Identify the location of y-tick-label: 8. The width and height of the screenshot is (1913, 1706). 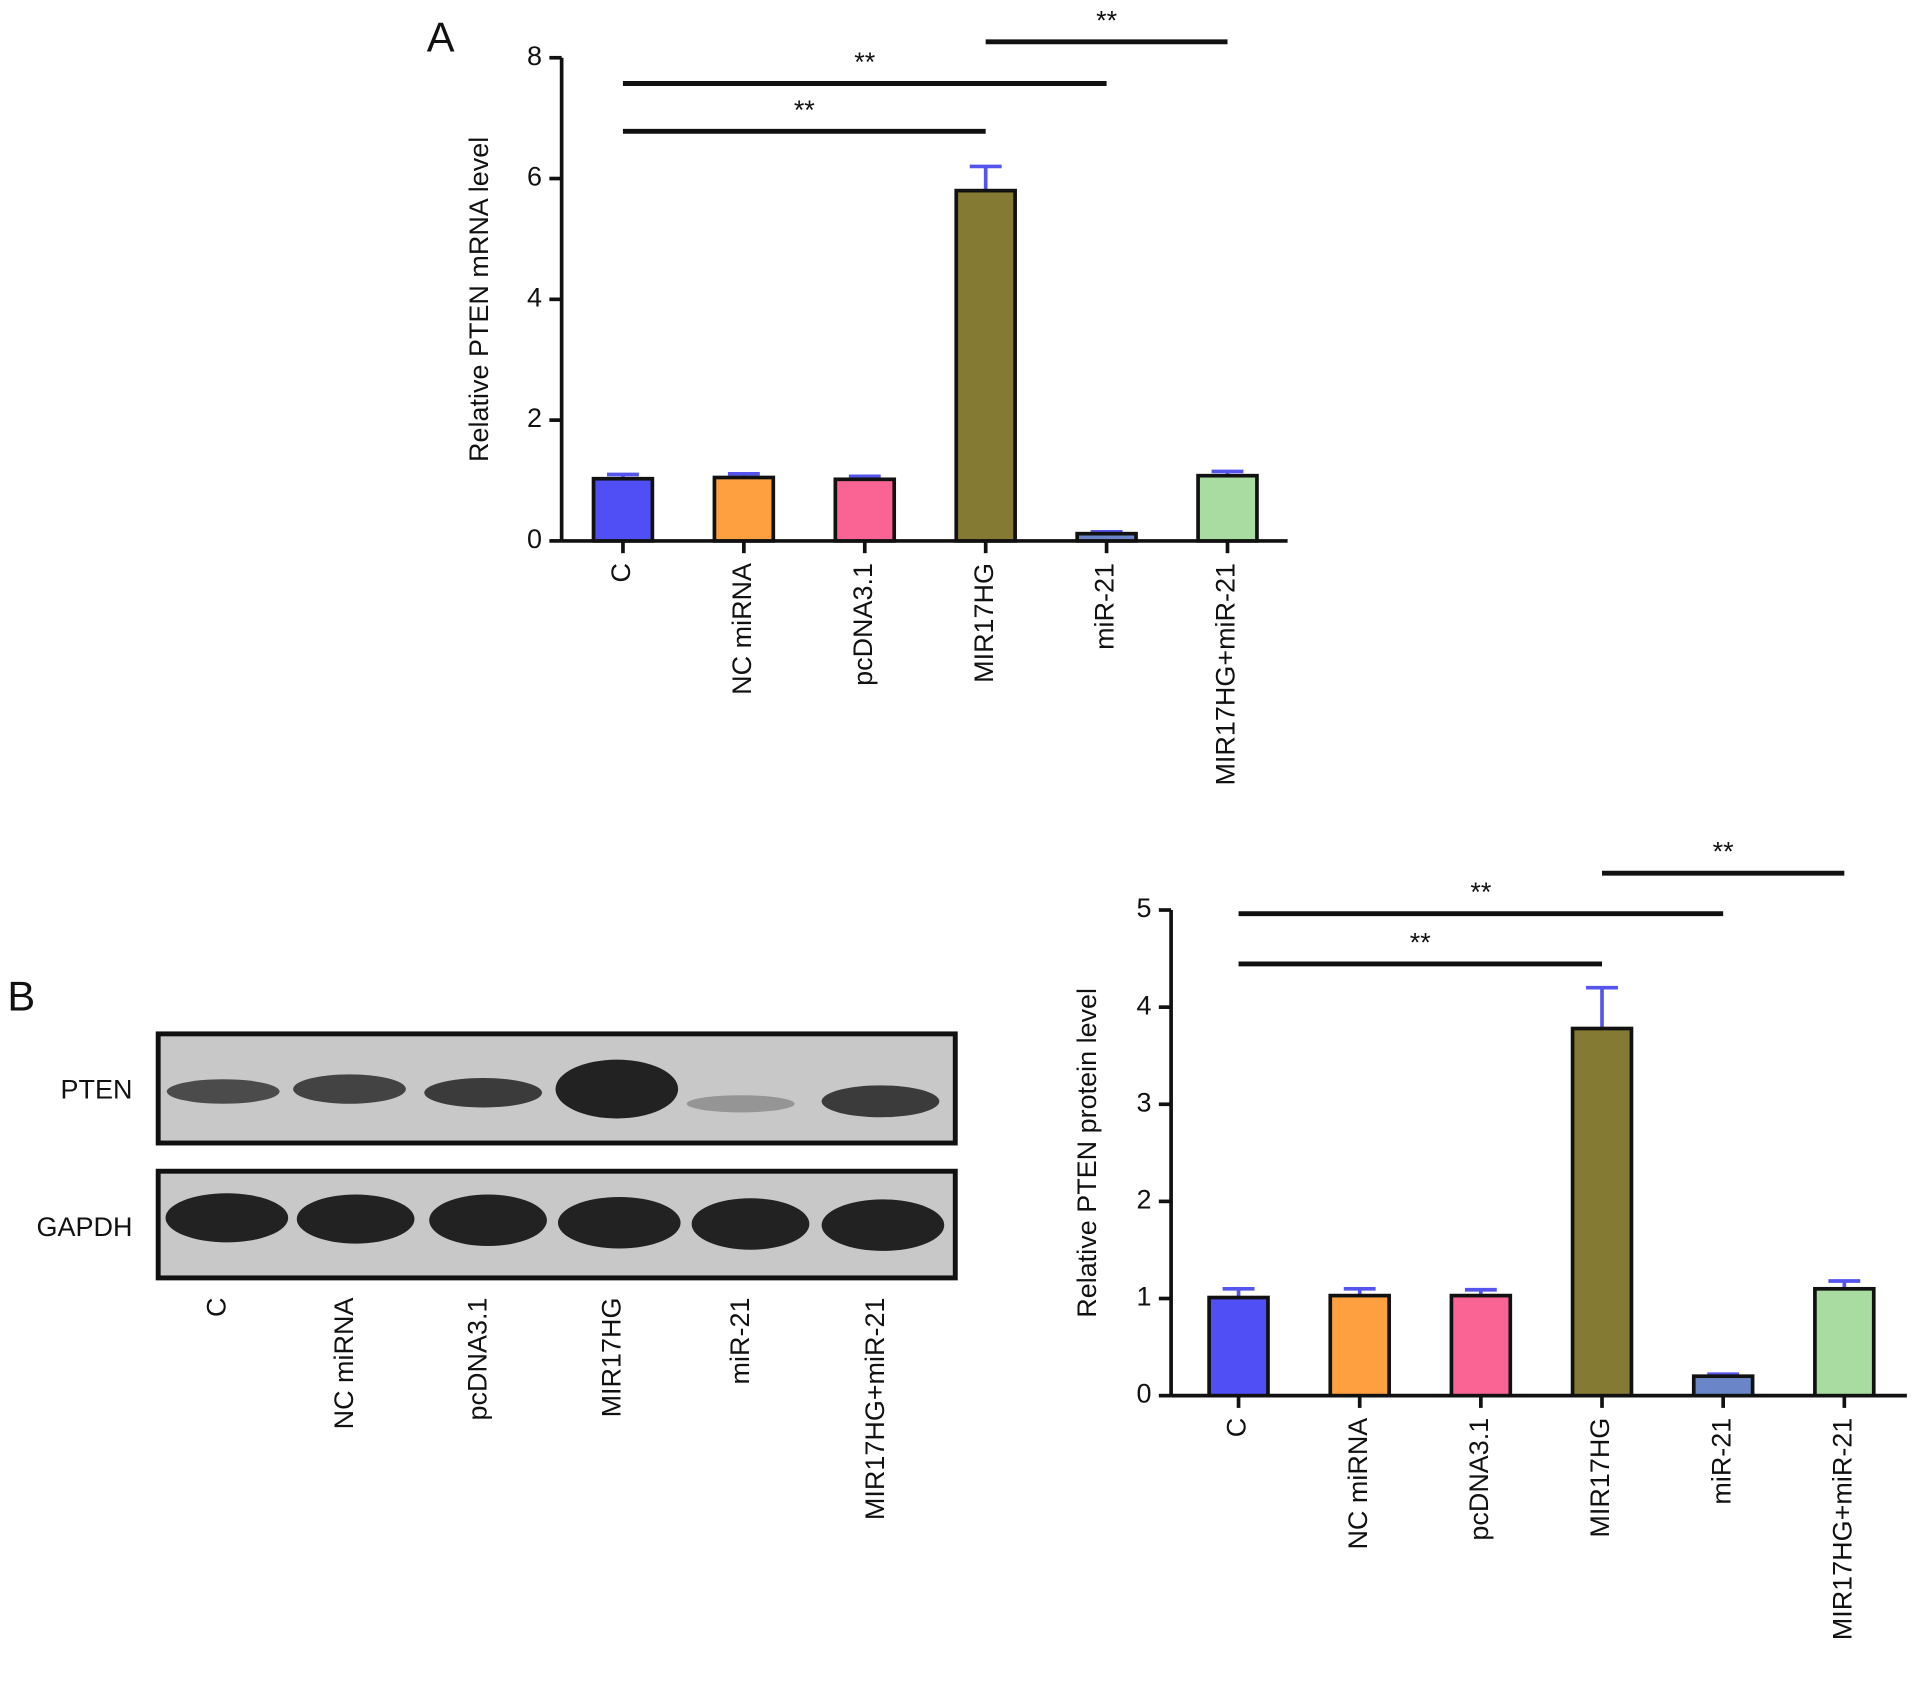
(534, 56).